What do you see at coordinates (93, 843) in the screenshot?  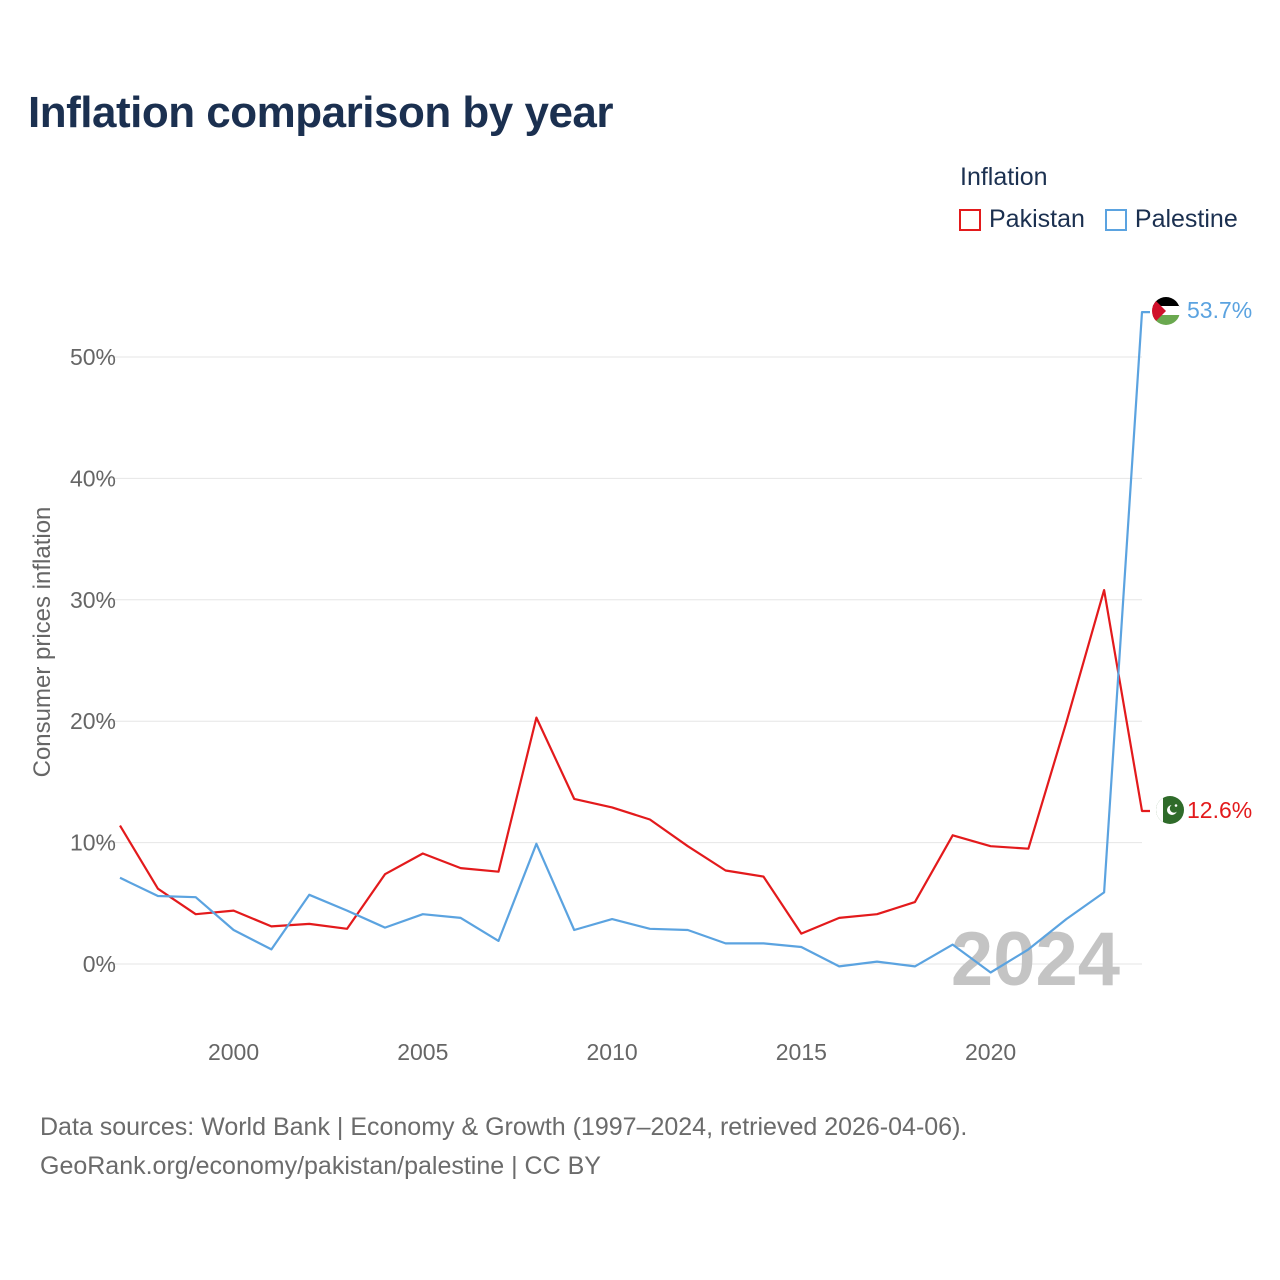 I see `y-tick-label: 10%` at bounding box center [93, 843].